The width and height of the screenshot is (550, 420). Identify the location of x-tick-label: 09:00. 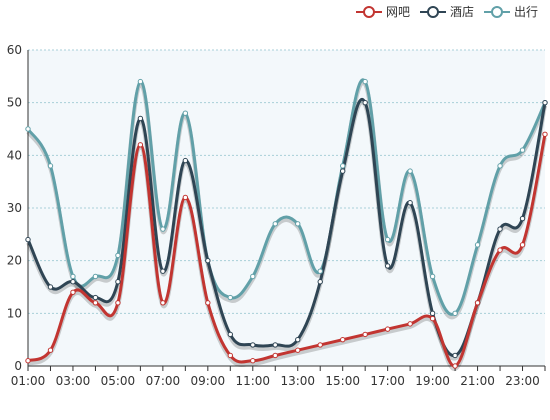
(208, 381).